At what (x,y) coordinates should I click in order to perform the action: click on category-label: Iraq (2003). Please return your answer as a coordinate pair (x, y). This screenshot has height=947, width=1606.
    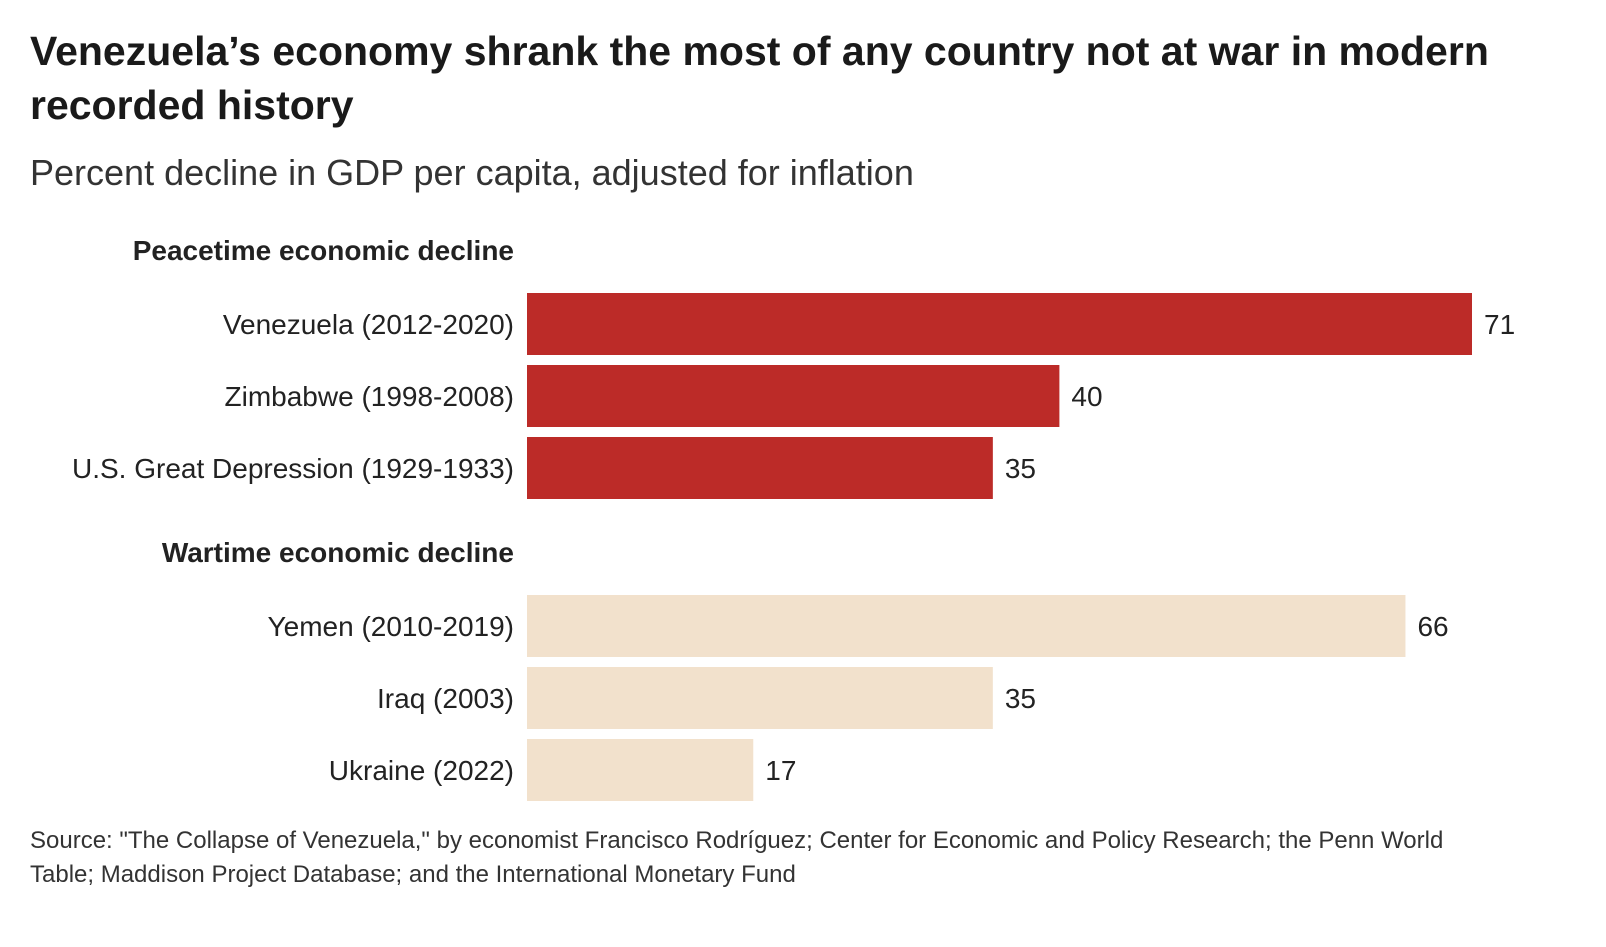
    Looking at the image, I should click on (445, 698).